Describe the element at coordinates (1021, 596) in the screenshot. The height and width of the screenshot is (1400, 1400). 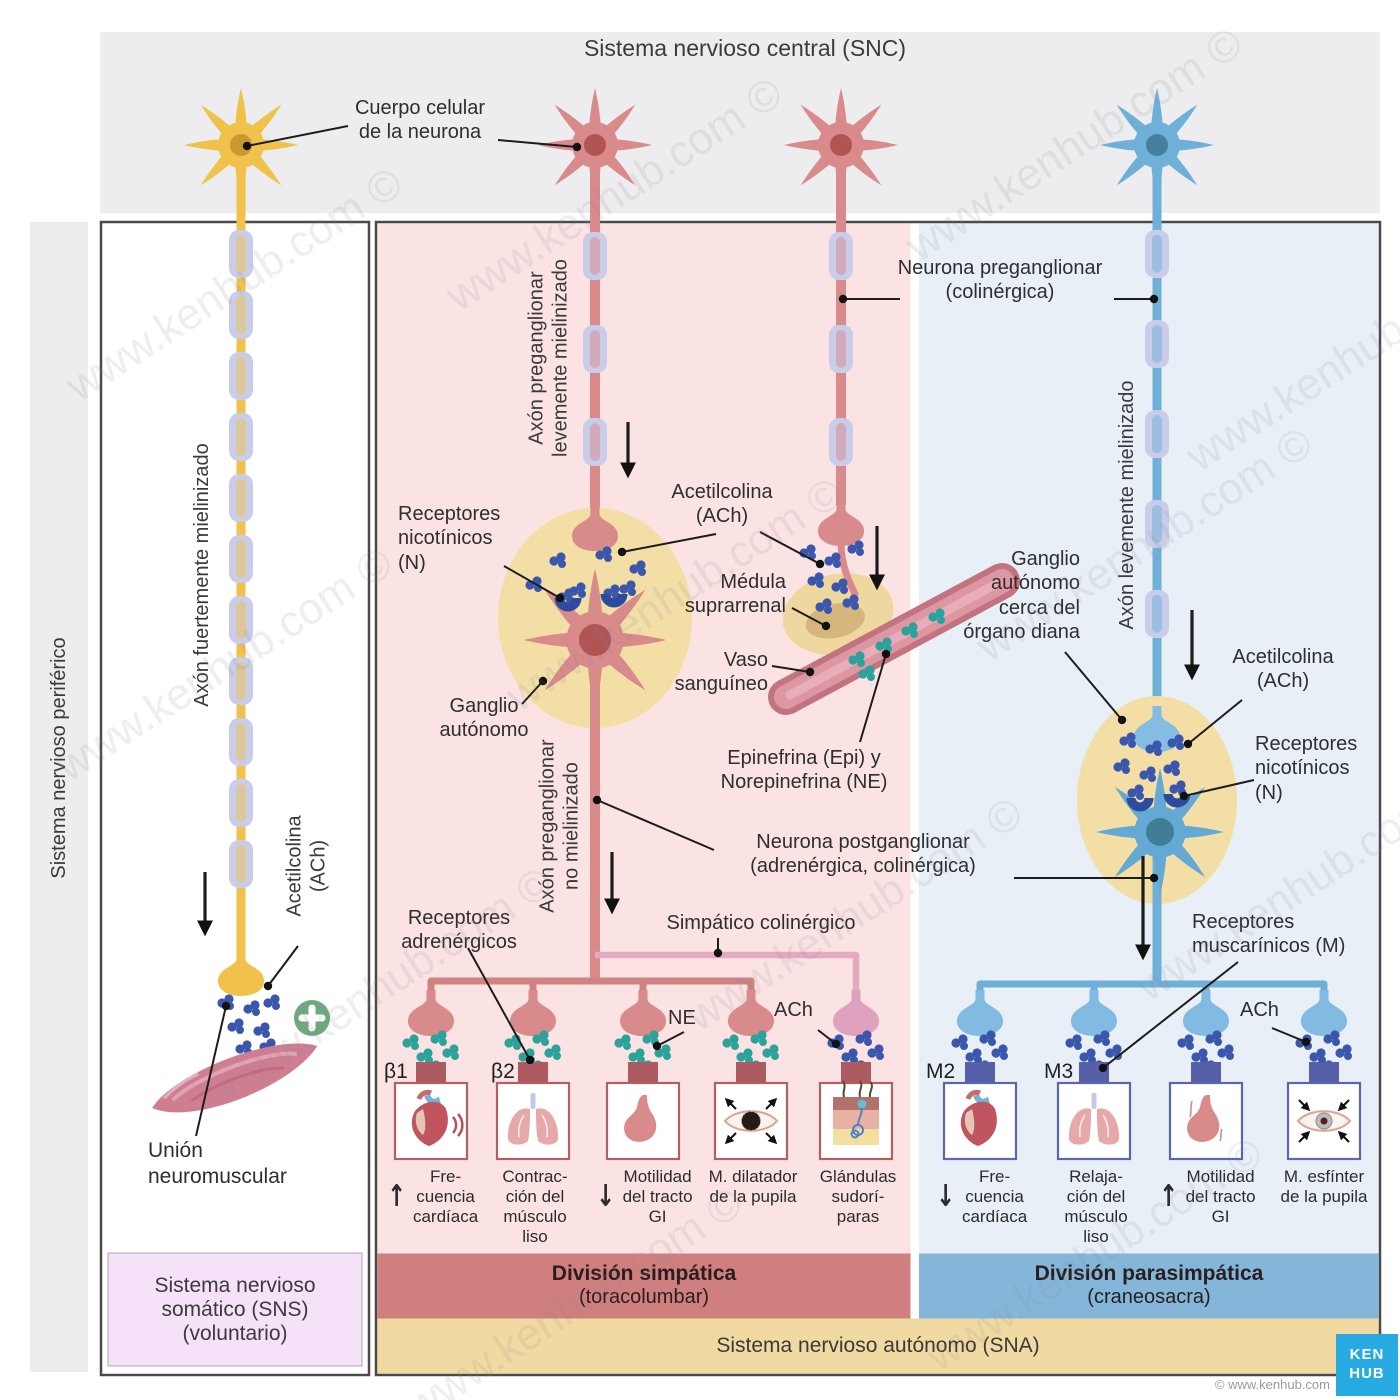
I see `para-ganglion-label: Ganglio autónomo cerca del órgano diana` at that location.